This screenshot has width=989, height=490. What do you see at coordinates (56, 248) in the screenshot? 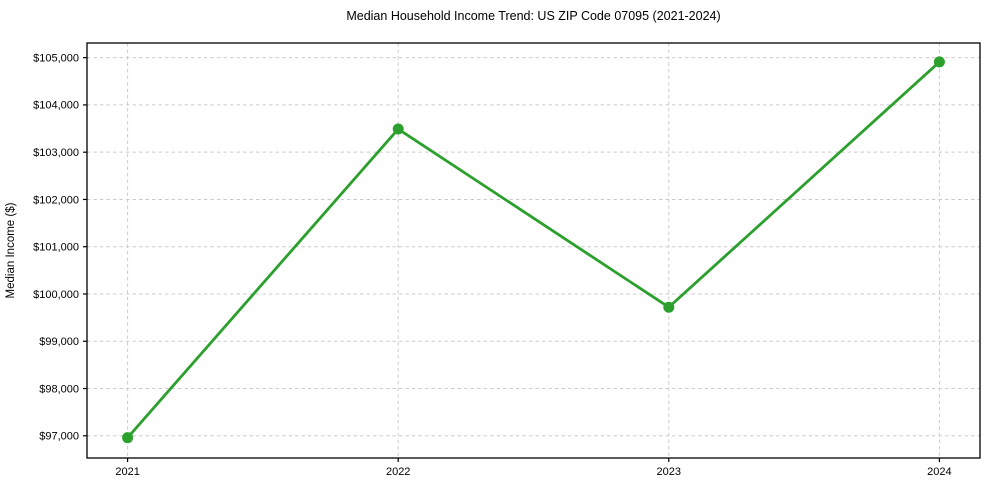
I see `y-tick-label: $101,000` at bounding box center [56, 248].